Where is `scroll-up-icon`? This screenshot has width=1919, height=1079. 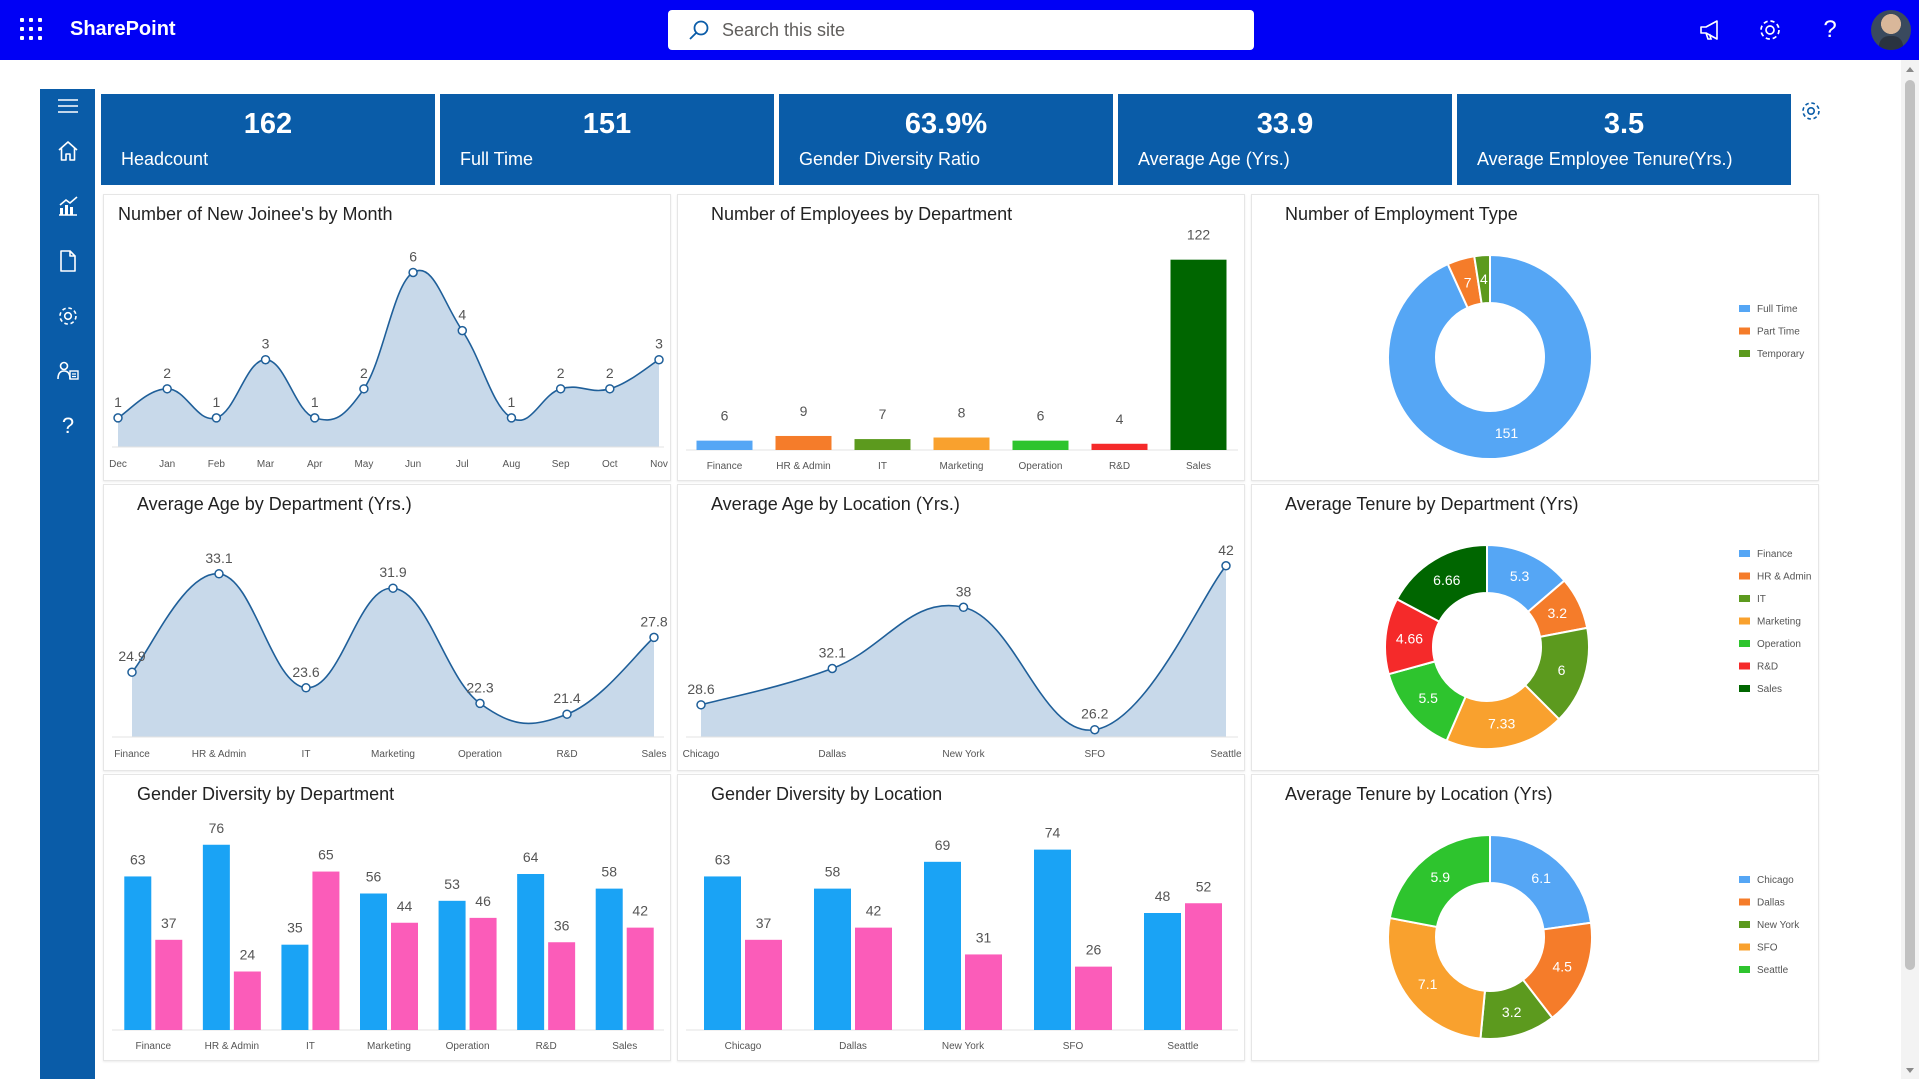 scroll-up-icon is located at coordinates (1910, 69).